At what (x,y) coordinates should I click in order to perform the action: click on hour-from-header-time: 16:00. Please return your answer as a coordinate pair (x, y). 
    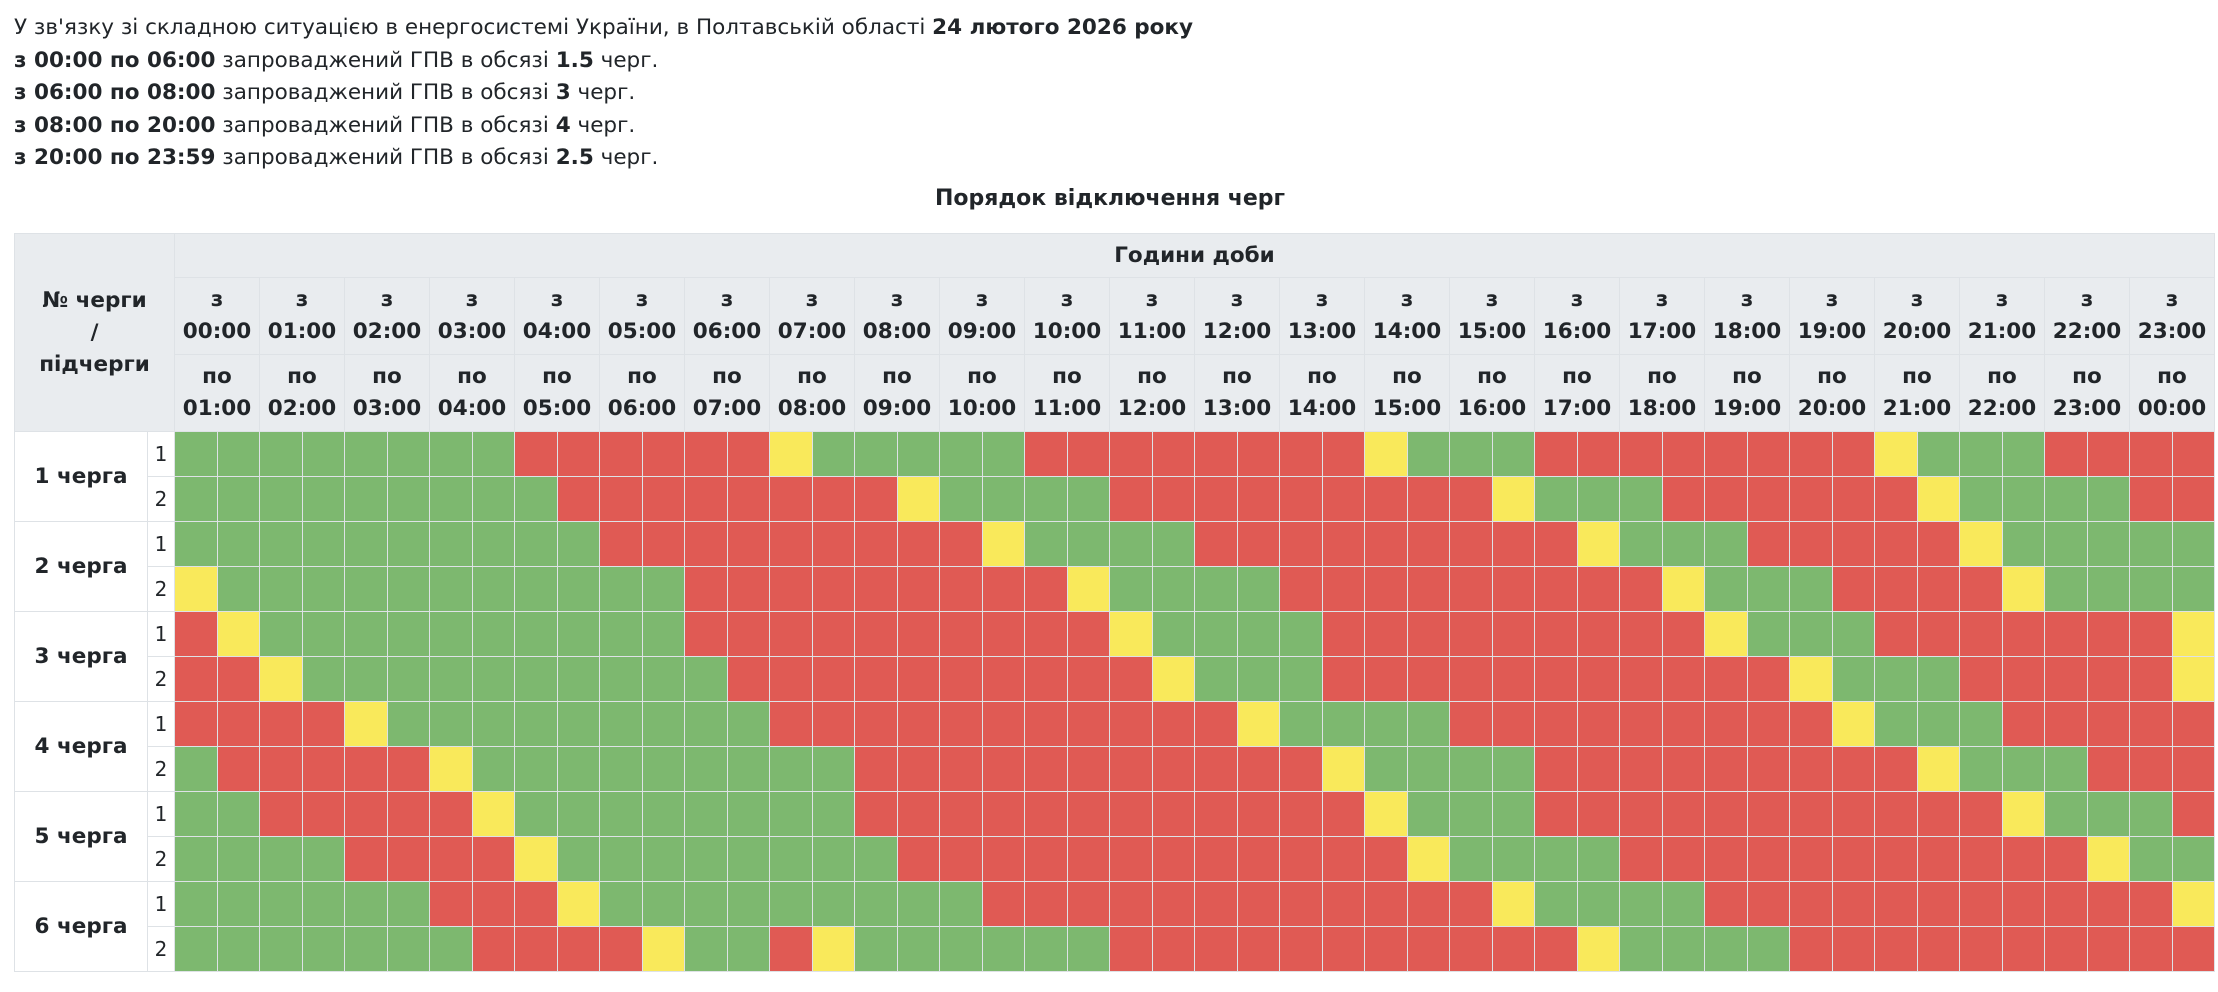
    Looking at the image, I should click on (1577, 331).